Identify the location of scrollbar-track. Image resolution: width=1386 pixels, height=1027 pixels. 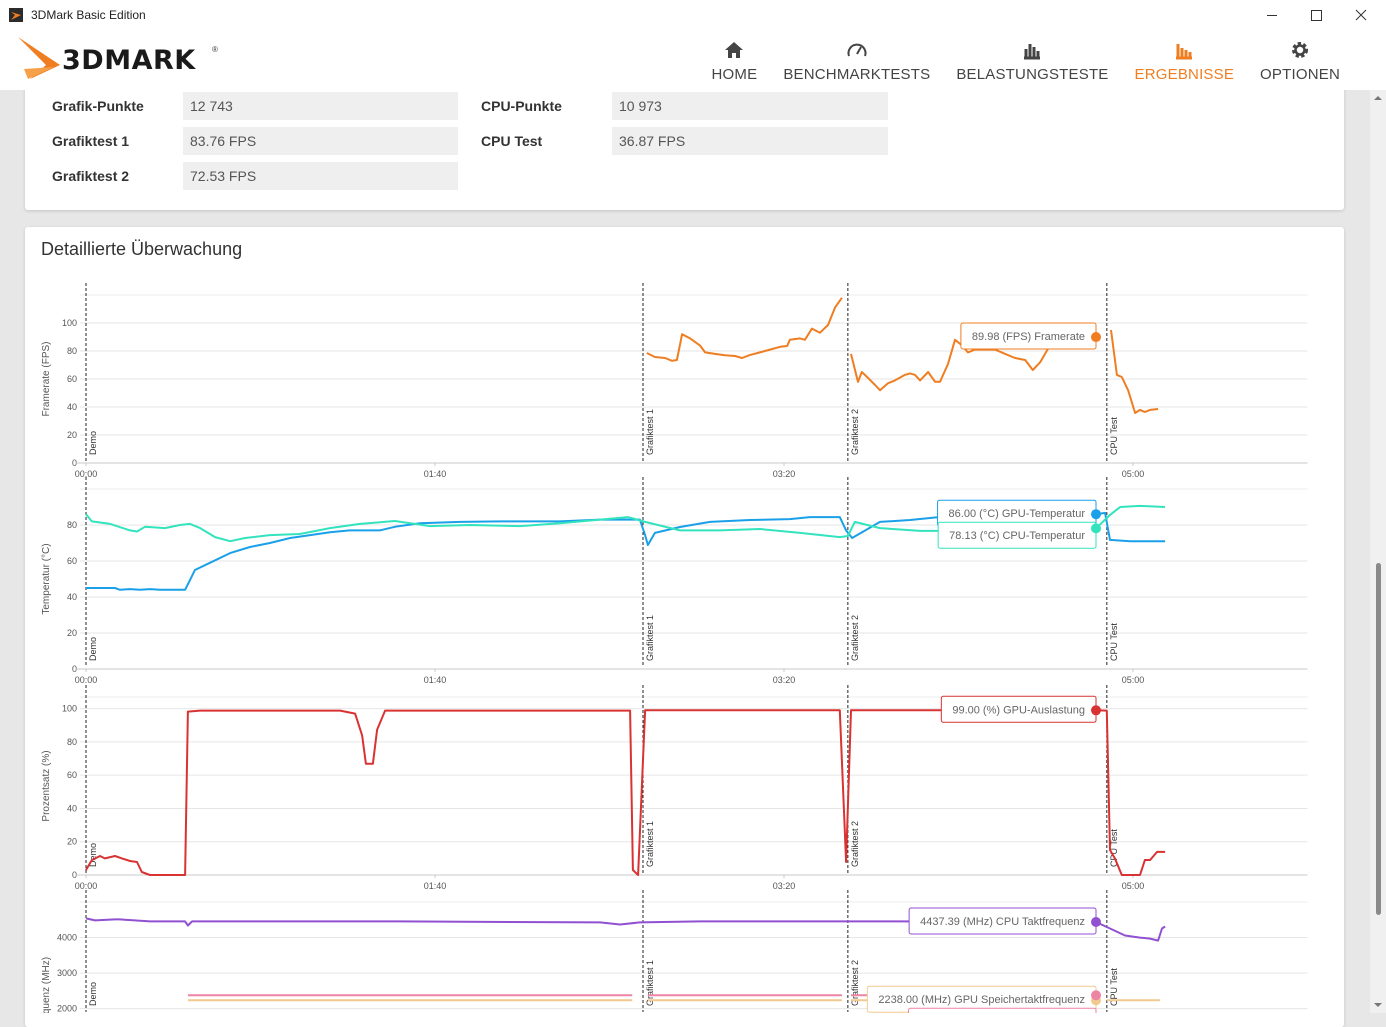
(1378, 551).